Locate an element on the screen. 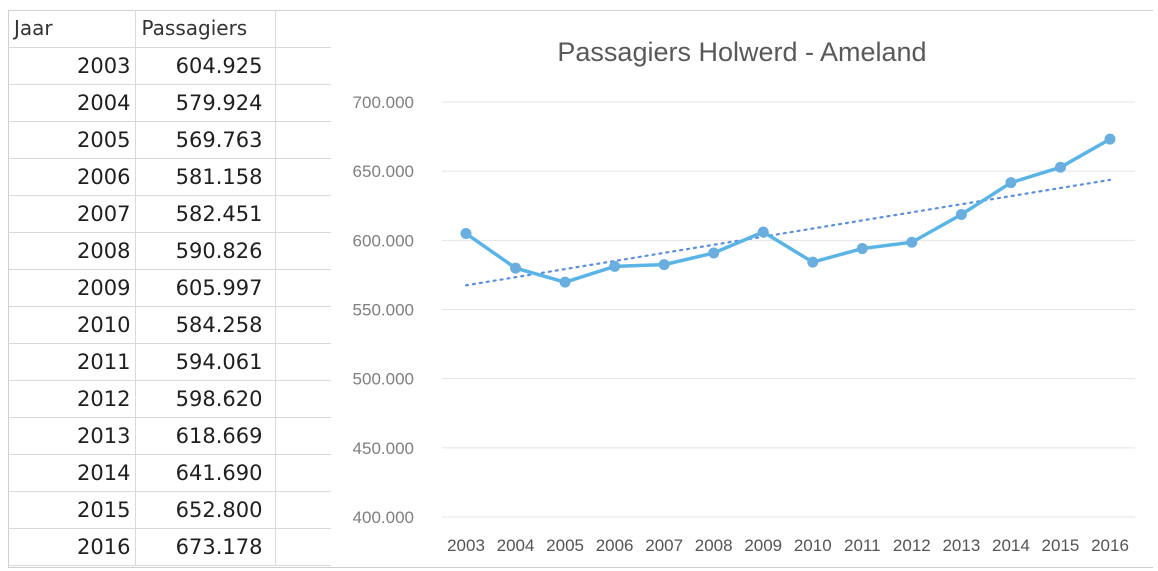 The height and width of the screenshot is (571, 1158). table-row: 2011 594.061 is located at coordinates (169, 362).